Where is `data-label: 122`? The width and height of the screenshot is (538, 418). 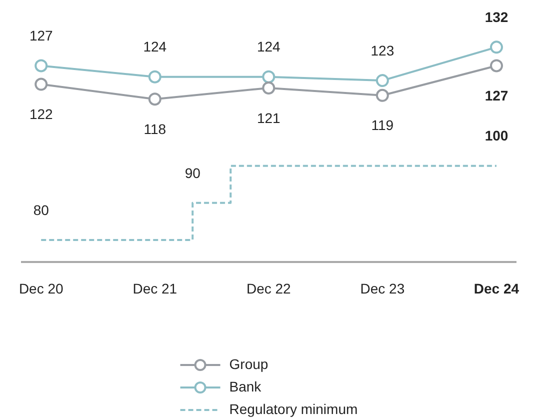
data-label: 122 is located at coordinates (41, 114).